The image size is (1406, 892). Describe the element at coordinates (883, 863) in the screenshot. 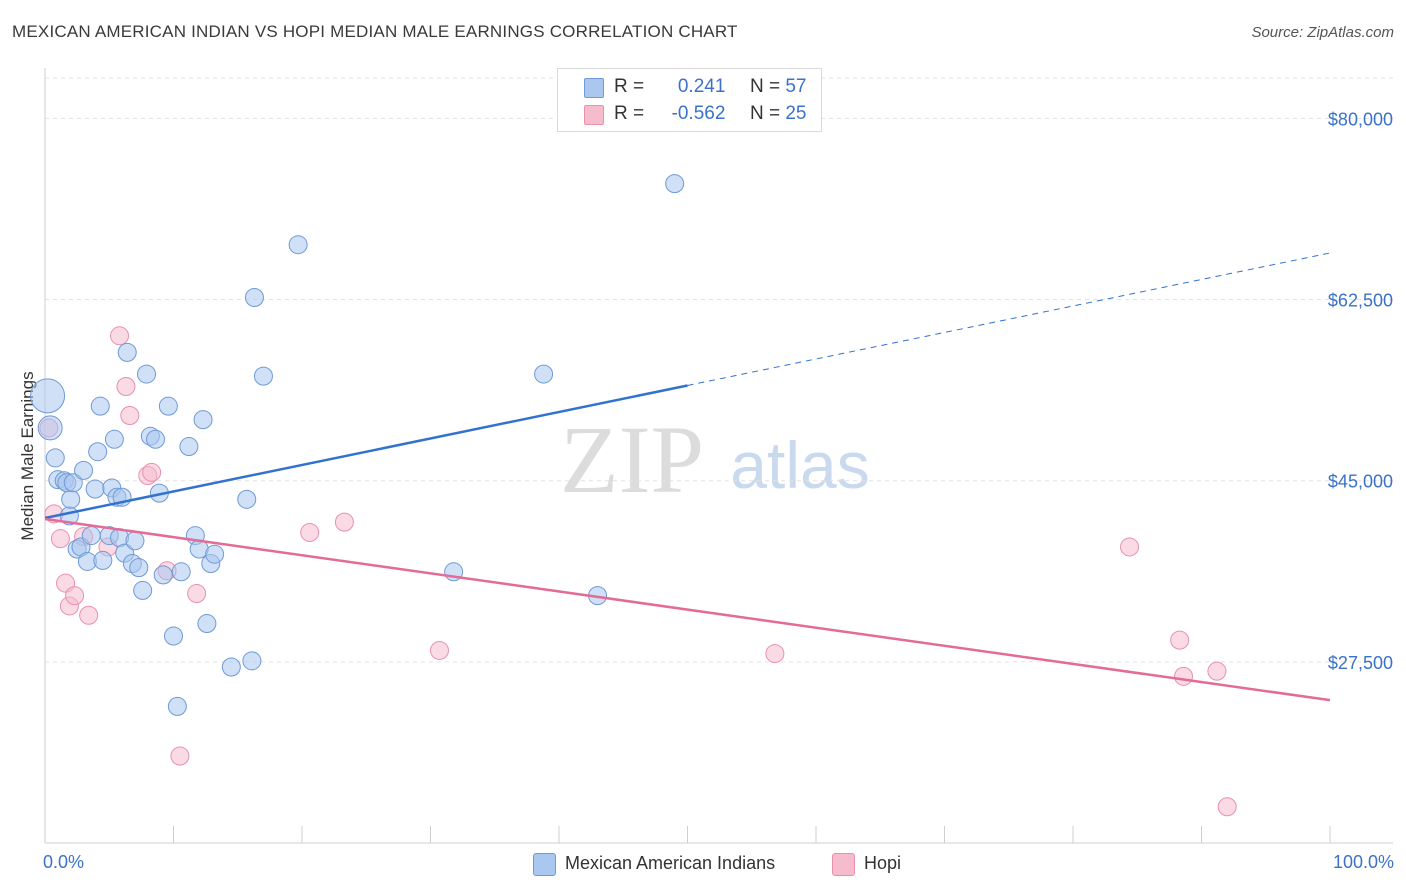

I see `bottom-legend-label-series2: Hopi` at that location.